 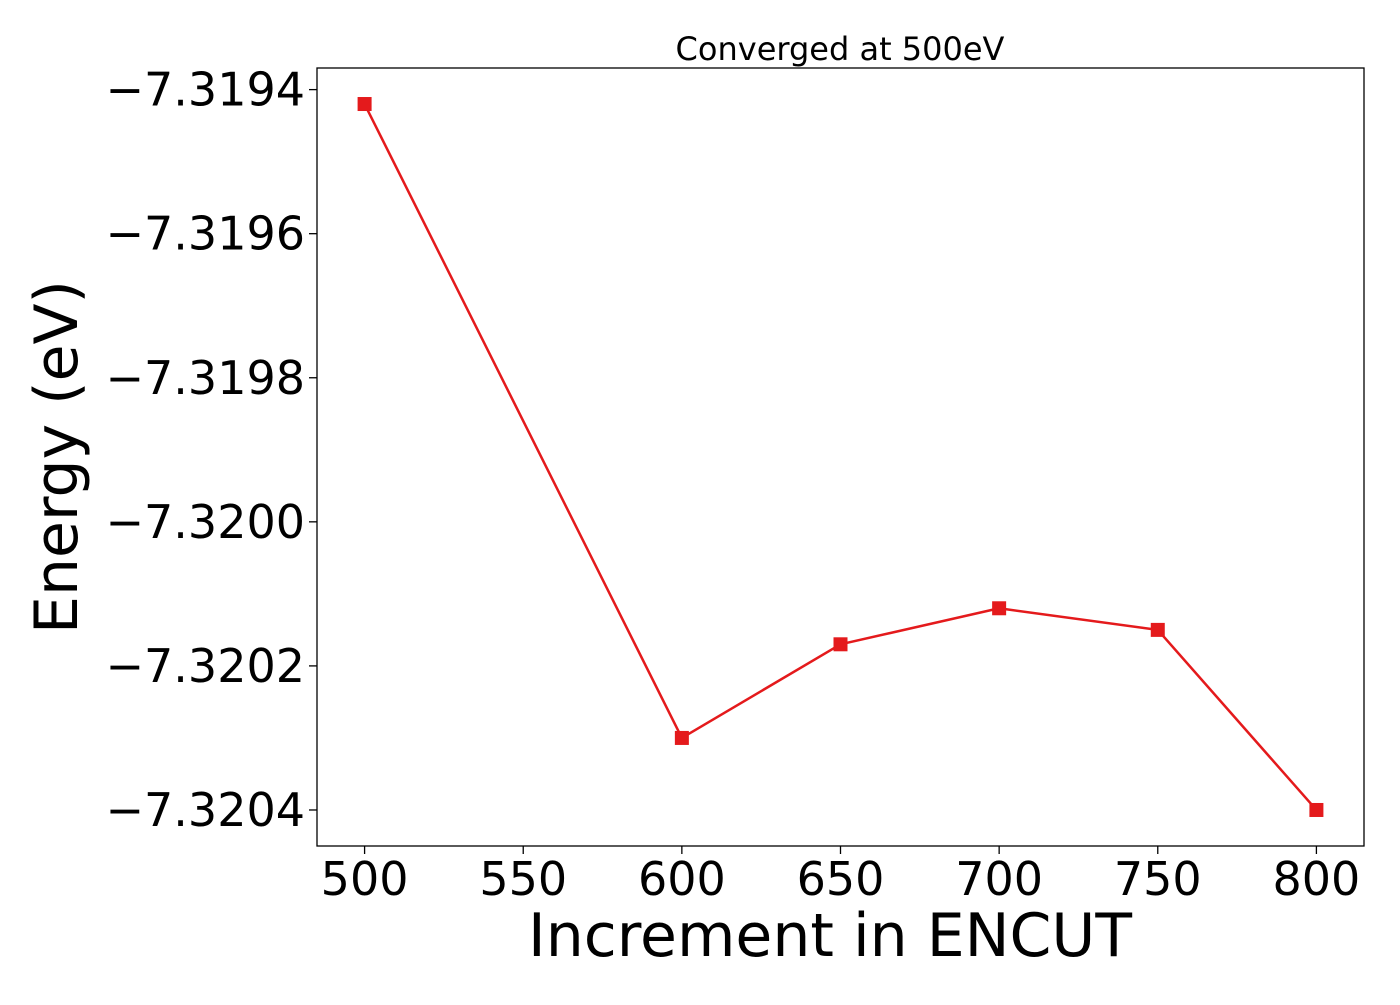 What do you see at coordinates (1158, 879) in the screenshot?
I see `x-tick-label: 750` at bounding box center [1158, 879].